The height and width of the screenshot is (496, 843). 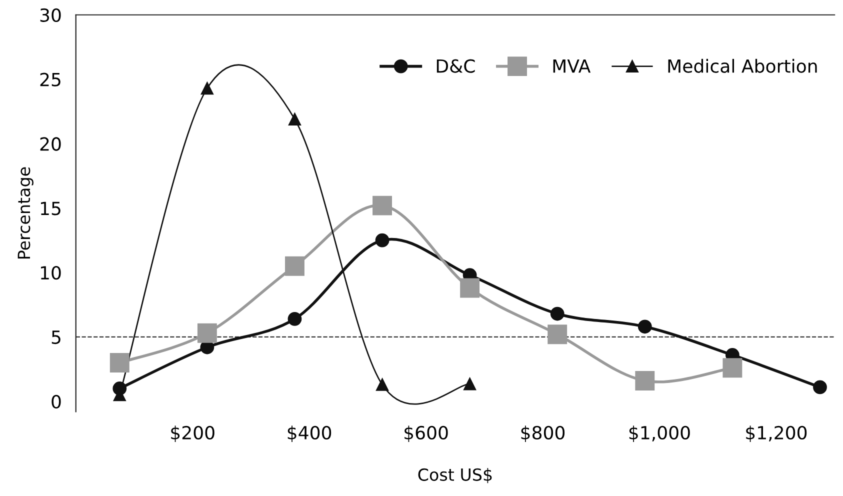 What do you see at coordinates (543, 434) in the screenshot?
I see `x-tick-label: $800` at bounding box center [543, 434].